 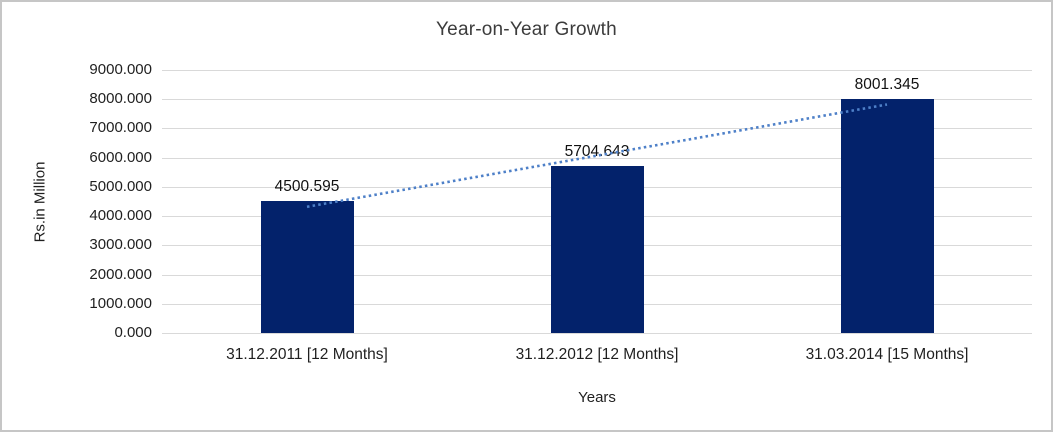 I want to click on y-tick-label: 2000.000, so click(x=120, y=274).